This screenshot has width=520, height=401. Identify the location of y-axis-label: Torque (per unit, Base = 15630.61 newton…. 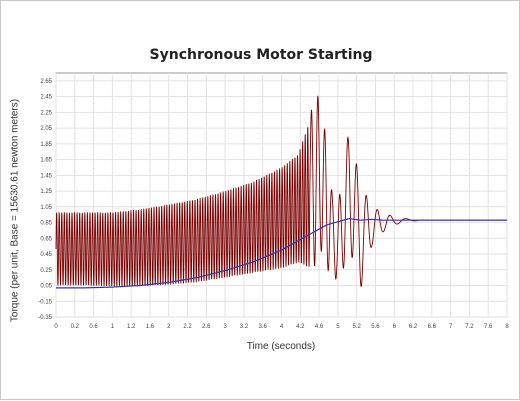
(15, 210).